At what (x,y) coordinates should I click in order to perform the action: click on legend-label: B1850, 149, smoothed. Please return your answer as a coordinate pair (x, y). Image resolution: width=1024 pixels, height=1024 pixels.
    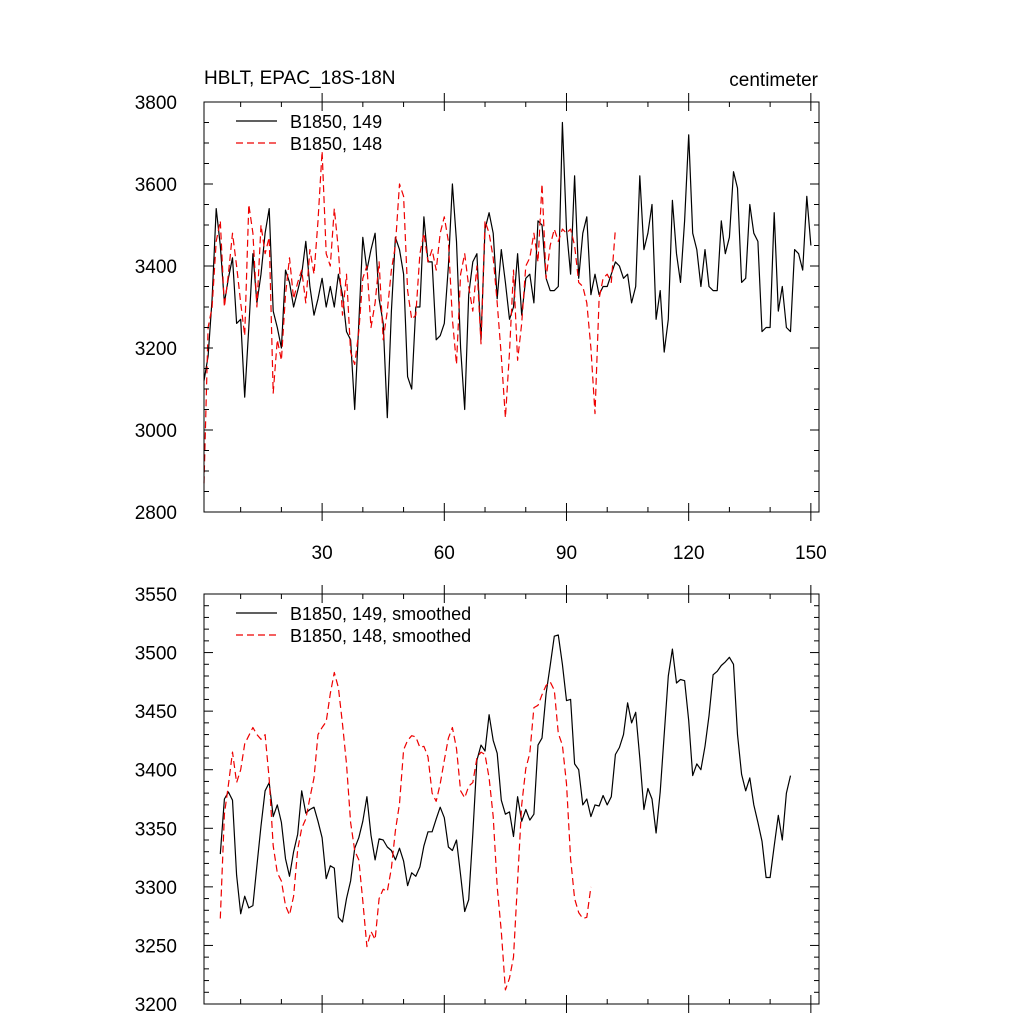
    Looking at the image, I should click on (380, 614).